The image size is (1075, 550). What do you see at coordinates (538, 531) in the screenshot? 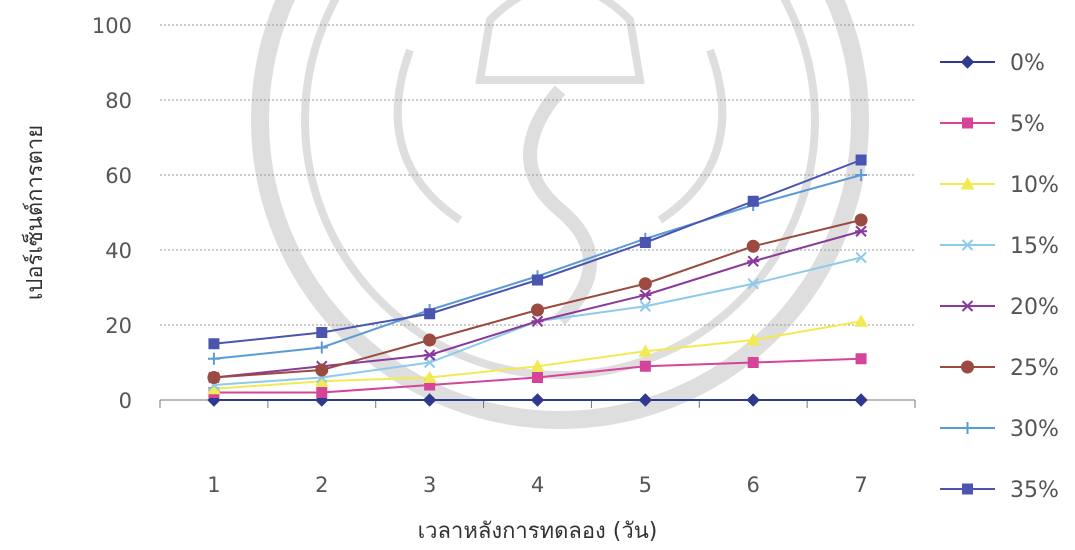
I see `x-axis-title: เวลาหลังการทดลอง (วัน)` at bounding box center [538, 531].